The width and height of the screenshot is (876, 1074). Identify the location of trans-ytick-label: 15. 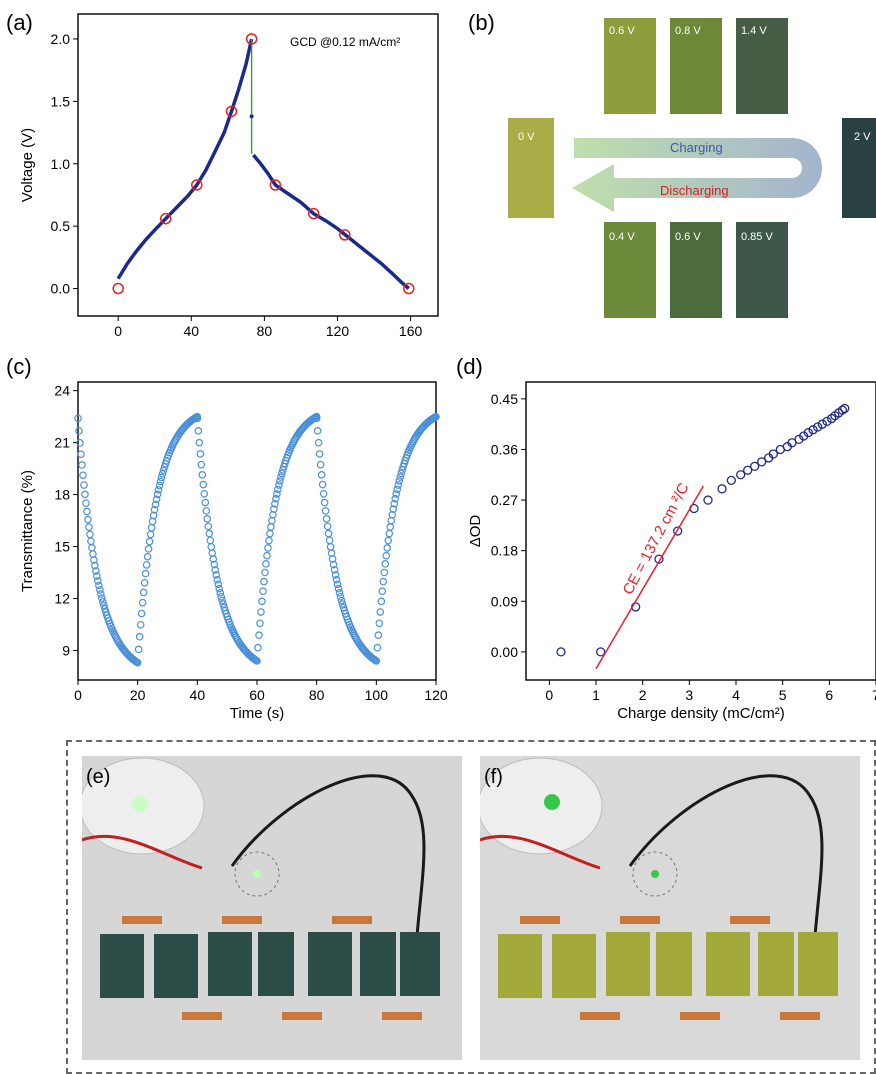
(62, 547).